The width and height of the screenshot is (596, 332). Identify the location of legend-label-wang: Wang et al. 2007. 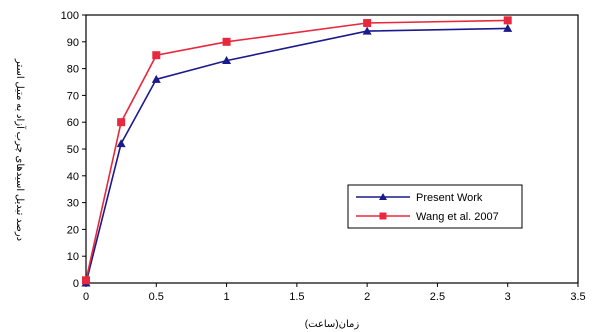
(457, 217).